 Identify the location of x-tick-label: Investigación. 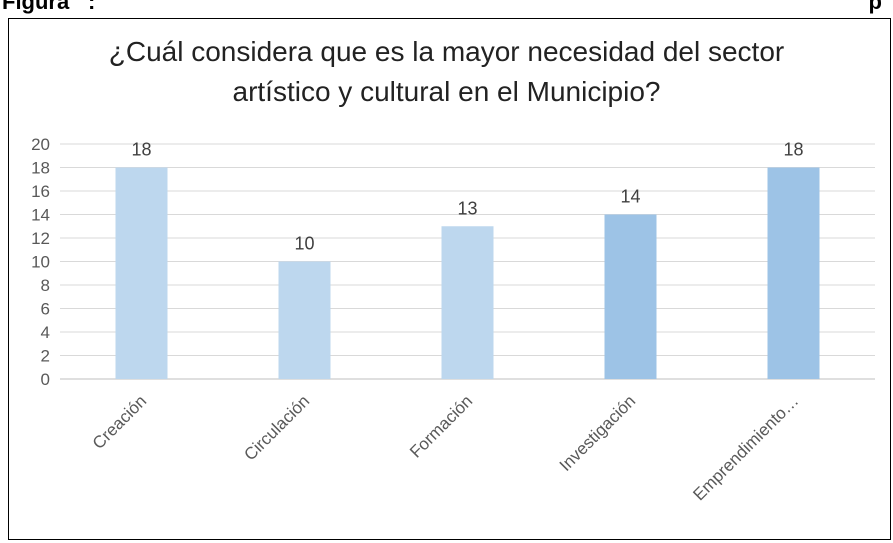
(598, 433).